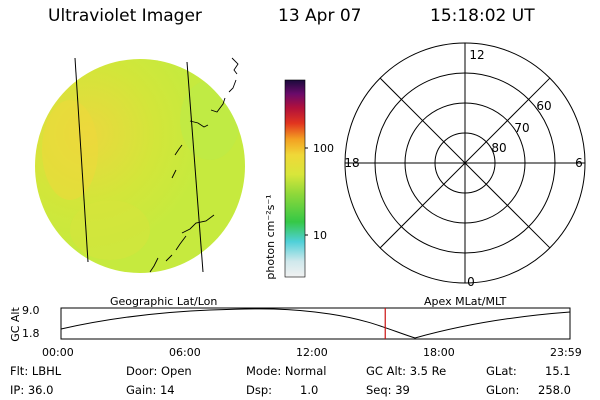  Describe the element at coordinates (503, 390) in the screenshot. I see `glon-label: GLon:` at that location.